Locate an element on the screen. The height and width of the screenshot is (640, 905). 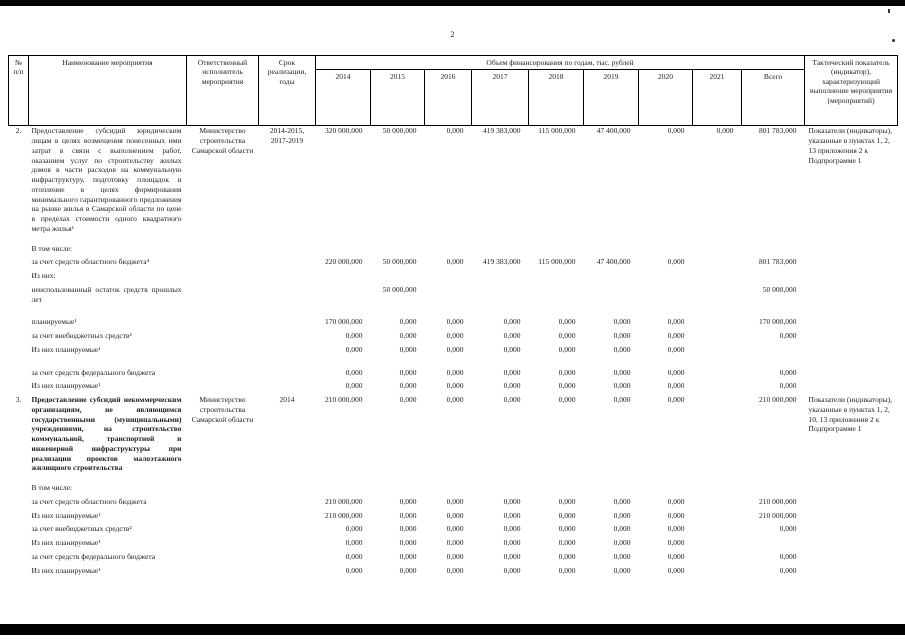
amount-2017-cell: 419 383,000 is located at coordinates (502, 262).